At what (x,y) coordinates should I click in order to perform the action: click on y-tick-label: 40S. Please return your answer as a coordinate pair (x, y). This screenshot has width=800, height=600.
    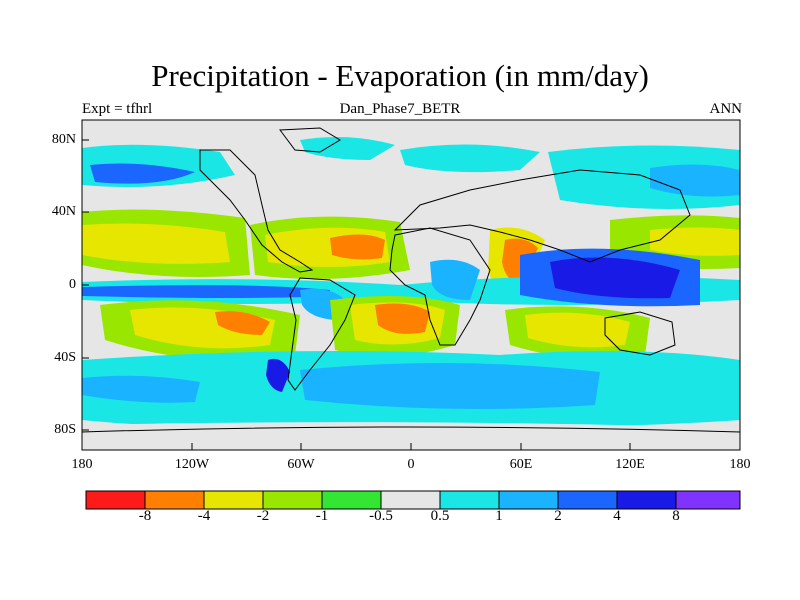
    Looking at the image, I should click on (65, 357).